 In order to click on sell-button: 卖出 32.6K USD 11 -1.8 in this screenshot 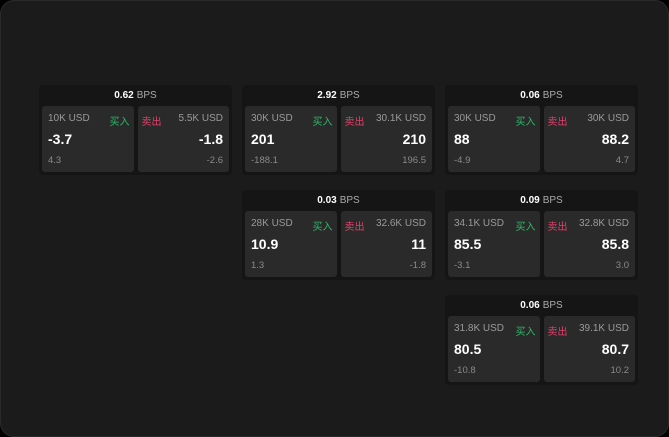, I will do `click(386, 244)`.